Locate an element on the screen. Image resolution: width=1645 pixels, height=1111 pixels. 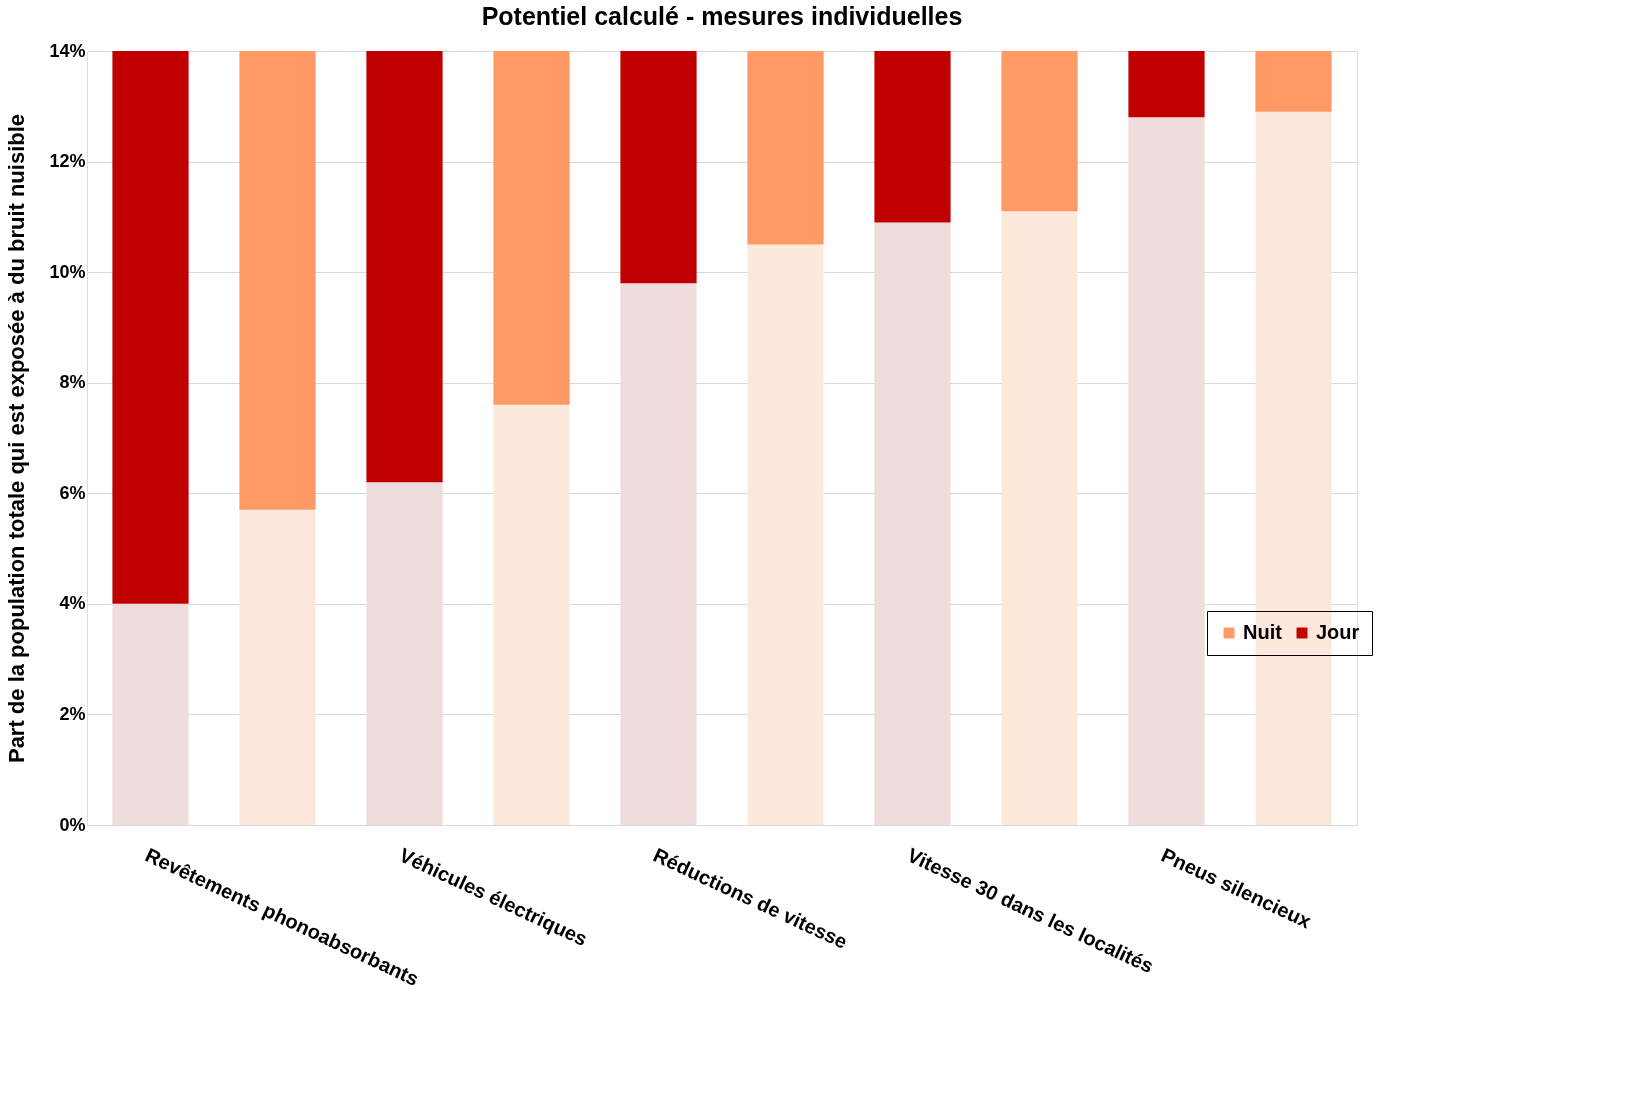
legend-label: Nuit is located at coordinates (1263, 632).